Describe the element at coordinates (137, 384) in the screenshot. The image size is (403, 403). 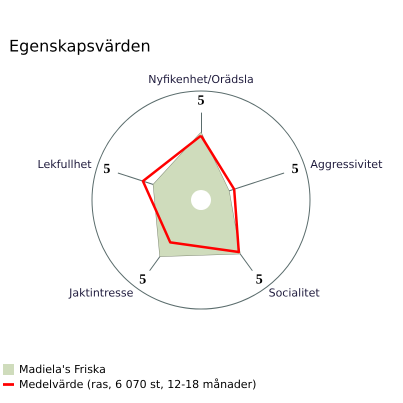
I see `legend-label: Medelvärde (ras, 6 070 st, 12-18 månader)` at that location.